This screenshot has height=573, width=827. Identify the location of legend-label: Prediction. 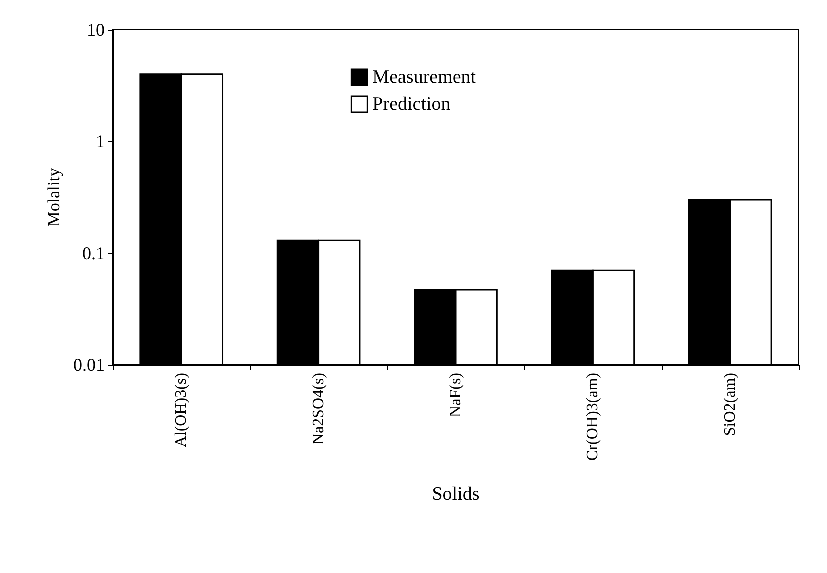
(412, 104).